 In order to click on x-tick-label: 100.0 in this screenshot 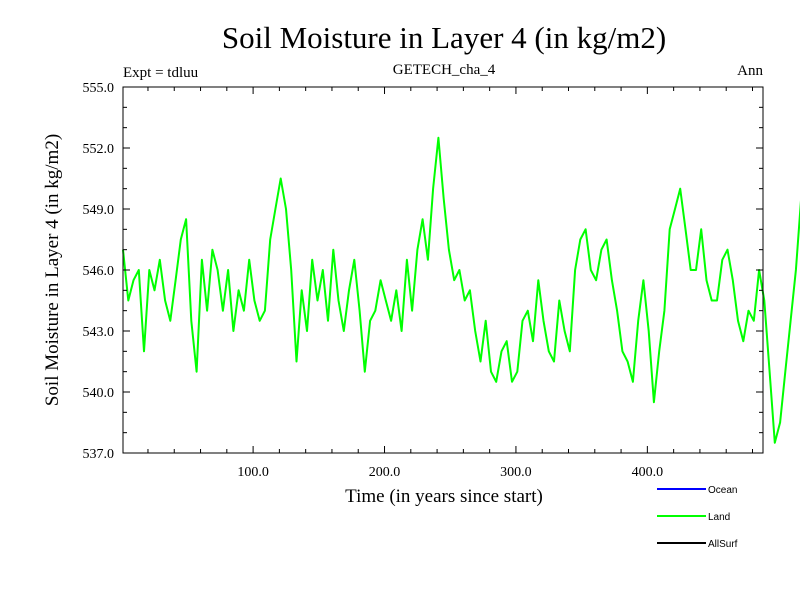, I will do `click(253, 472)`.